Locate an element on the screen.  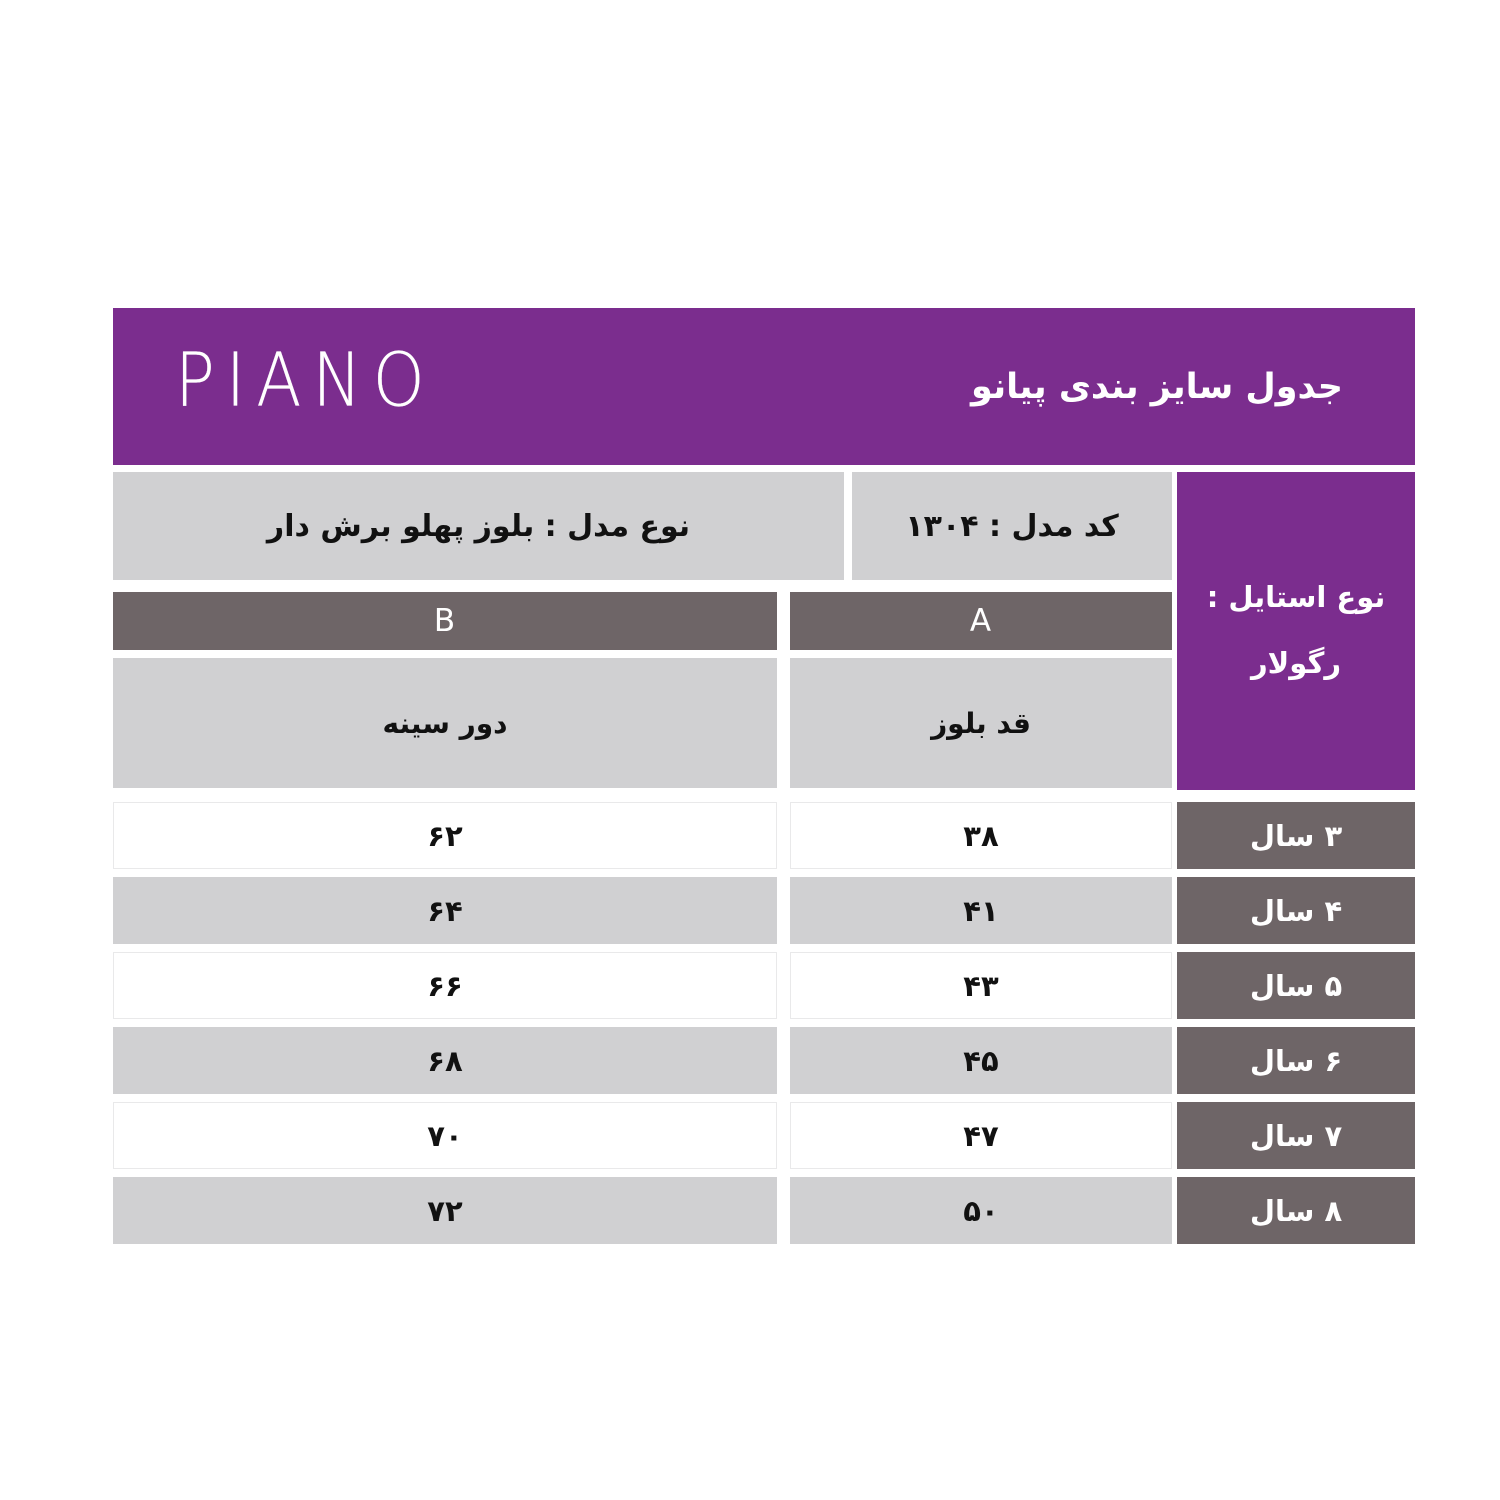
cell-chest-circumference: ۷۰ is located at coordinates (445, 1135).